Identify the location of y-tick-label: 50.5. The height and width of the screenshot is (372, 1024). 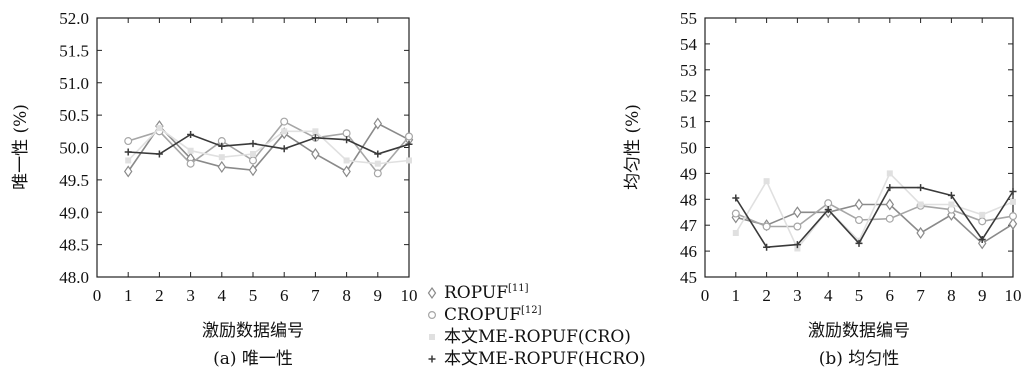
(74, 115).